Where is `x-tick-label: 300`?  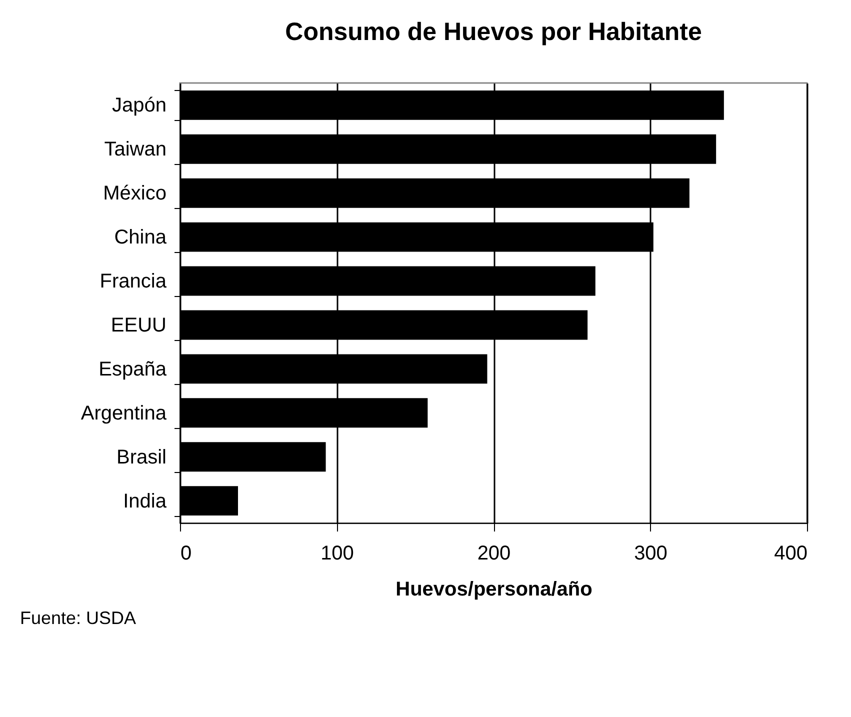 x-tick-label: 300 is located at coordinates (651, 553).